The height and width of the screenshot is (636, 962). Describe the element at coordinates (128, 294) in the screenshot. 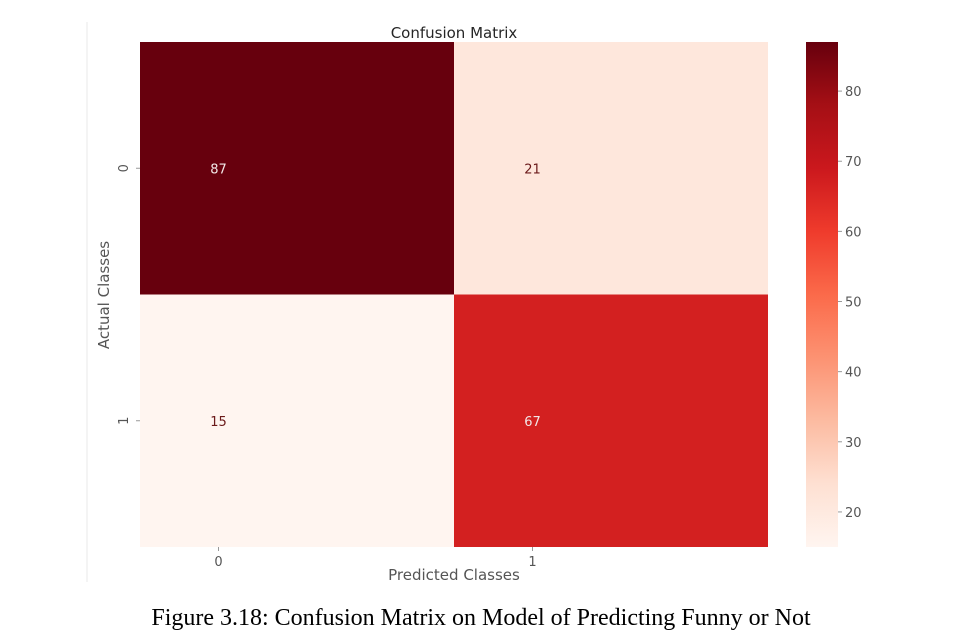

I see `y-axis-ticks: 01` at that location.